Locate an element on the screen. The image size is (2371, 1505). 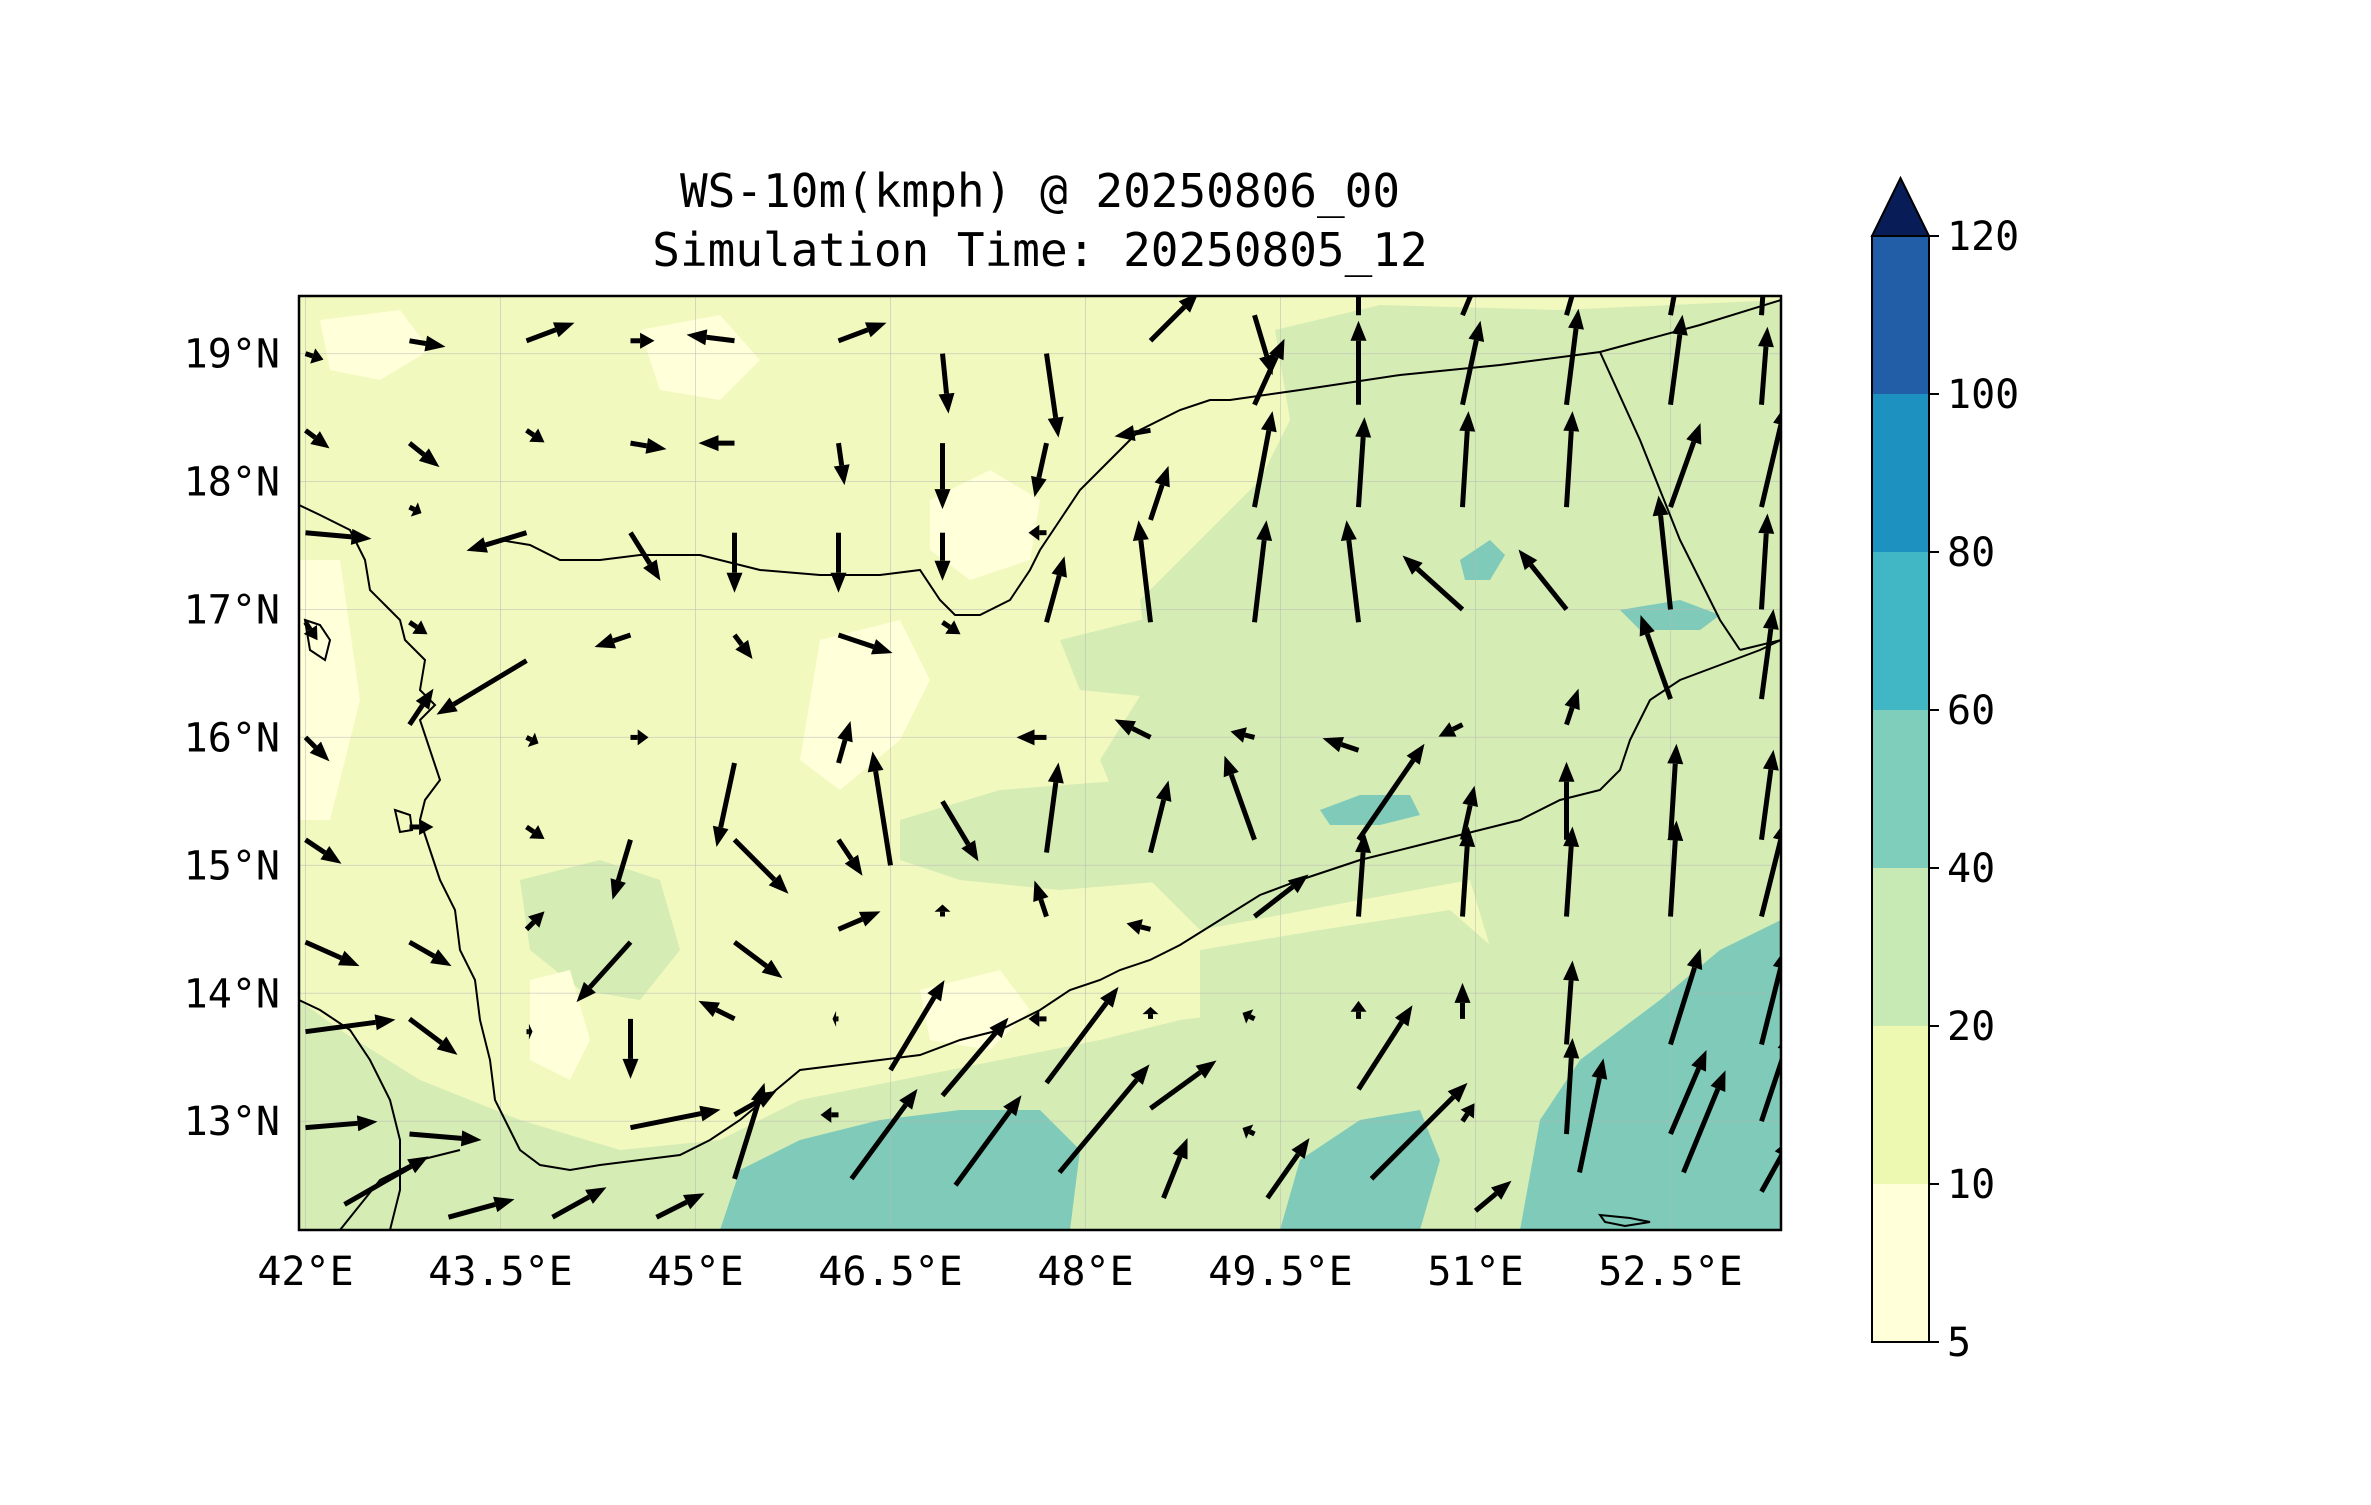
lat-tick-labels: 13°N 14°N 15°N 16°N 17°N 18°N 19°N is located at coordinates (232, 739).